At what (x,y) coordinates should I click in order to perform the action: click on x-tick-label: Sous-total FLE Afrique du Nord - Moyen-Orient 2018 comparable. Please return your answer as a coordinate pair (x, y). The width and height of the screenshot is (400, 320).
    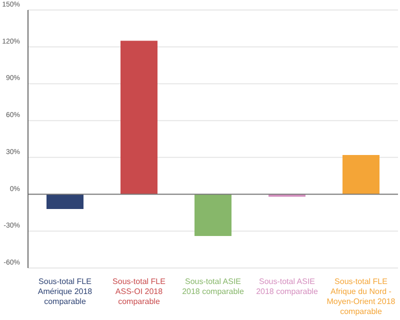
    Looking at the image, I should click on (361, 296).